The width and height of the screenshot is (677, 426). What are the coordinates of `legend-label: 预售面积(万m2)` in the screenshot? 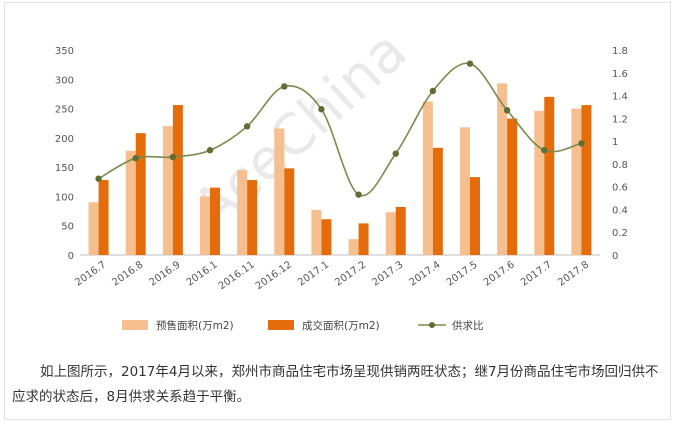 It's located at (195, 325).